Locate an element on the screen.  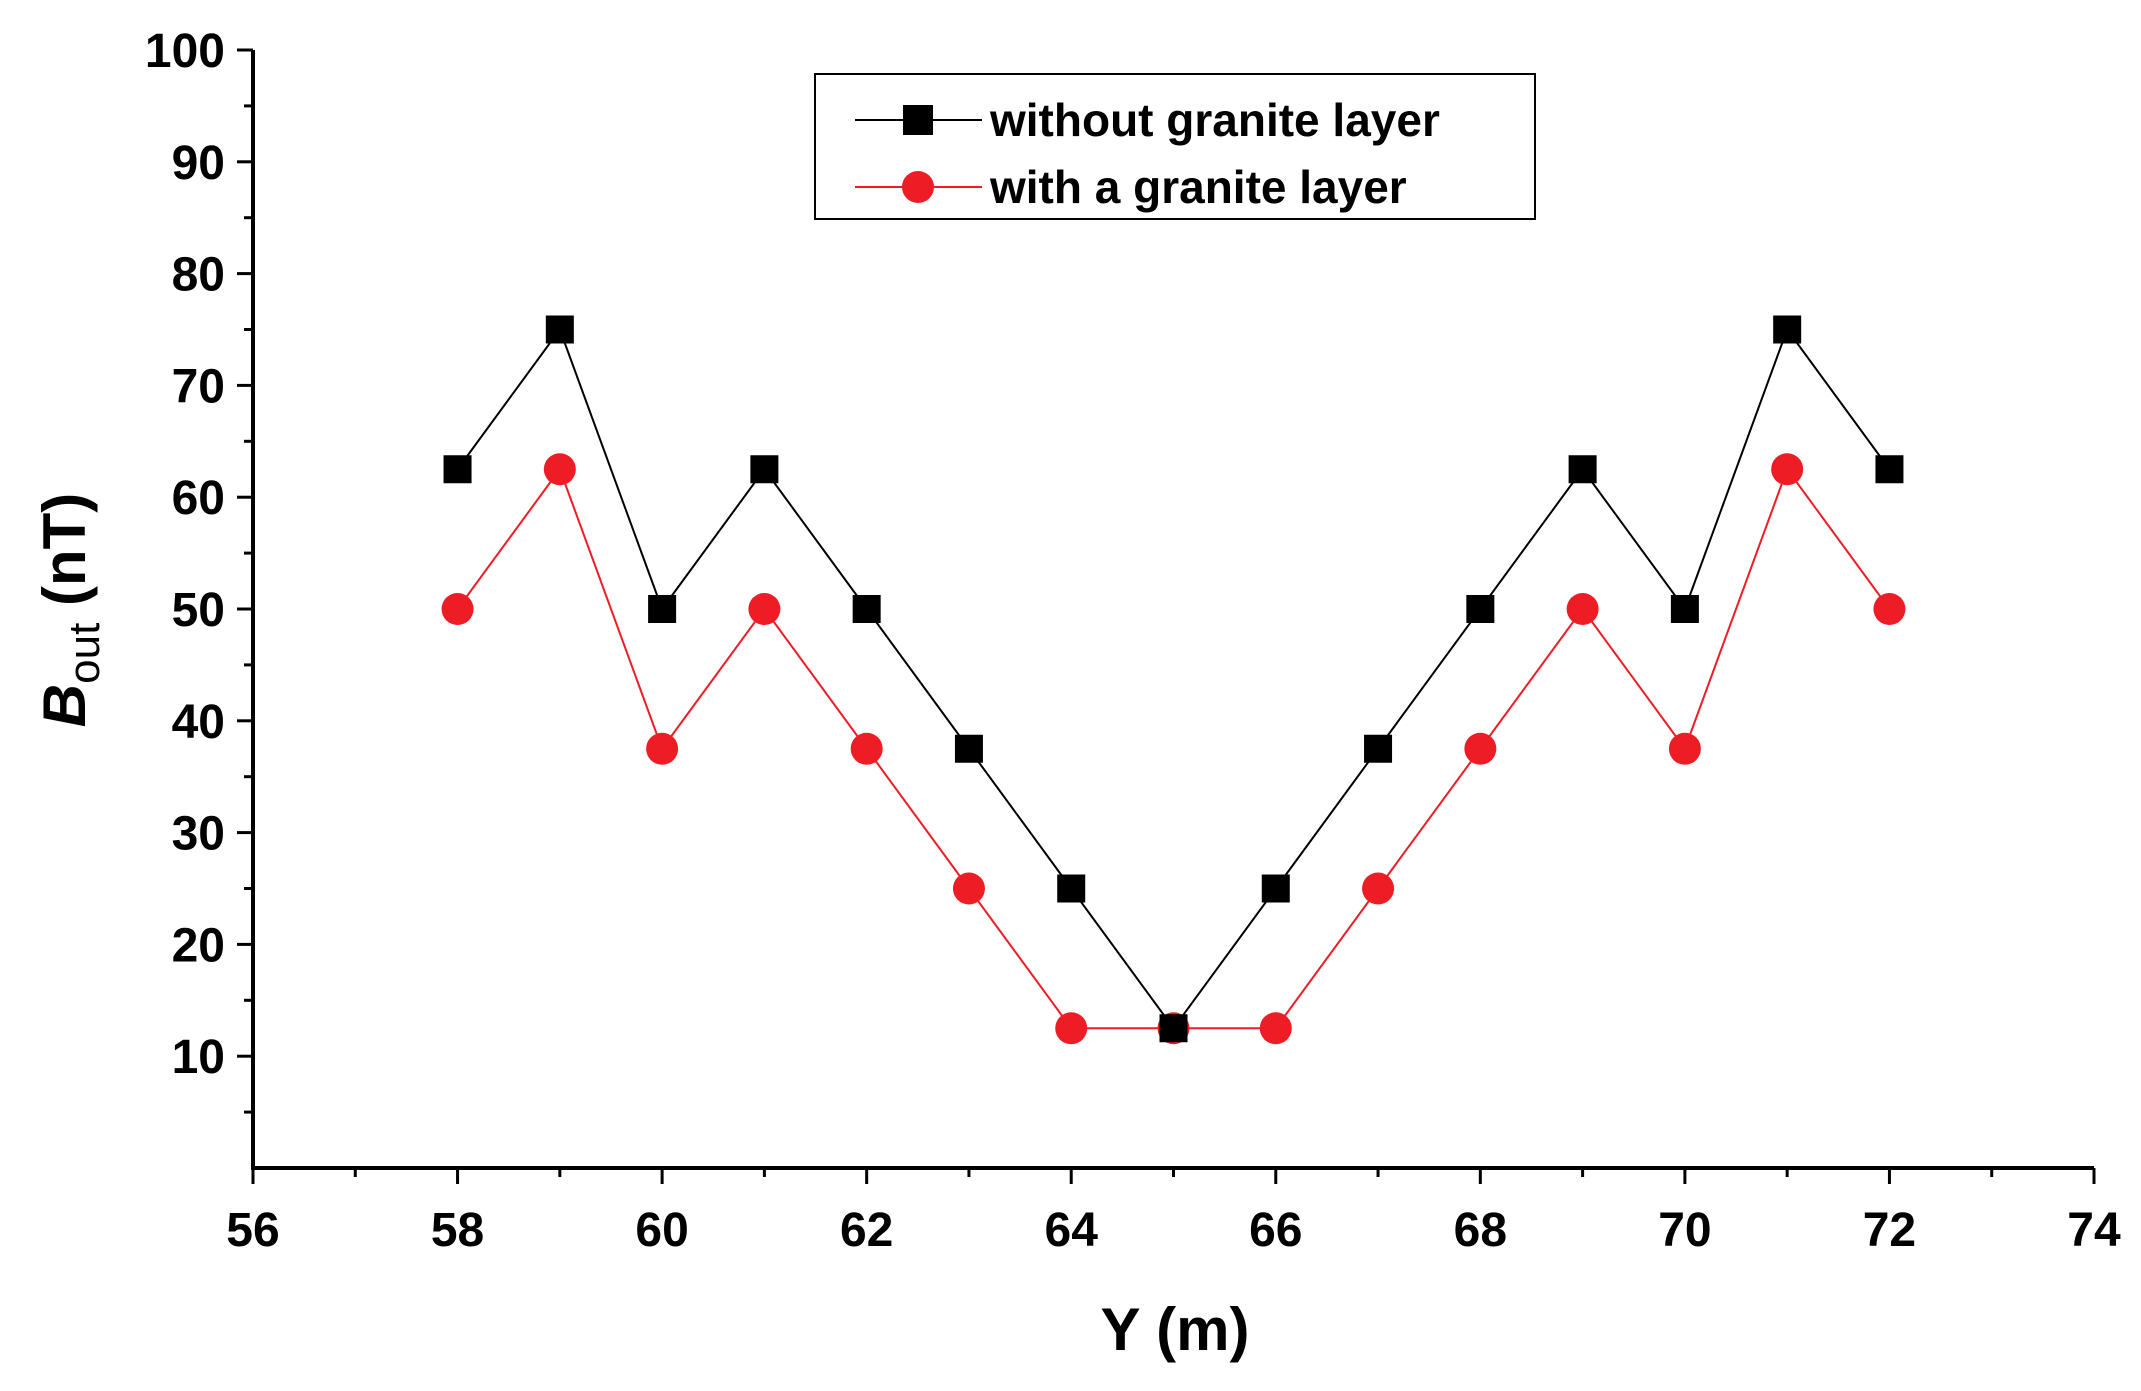
y-tick-label: 20 is located at coordinates (198, 945).